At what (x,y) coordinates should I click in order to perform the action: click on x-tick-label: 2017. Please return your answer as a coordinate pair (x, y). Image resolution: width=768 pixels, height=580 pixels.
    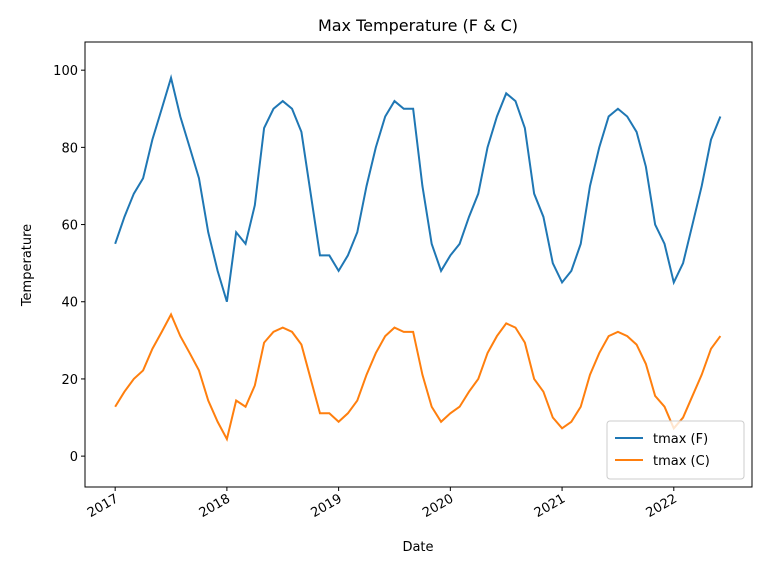
    Looking at the image, I should click on (103, 506).